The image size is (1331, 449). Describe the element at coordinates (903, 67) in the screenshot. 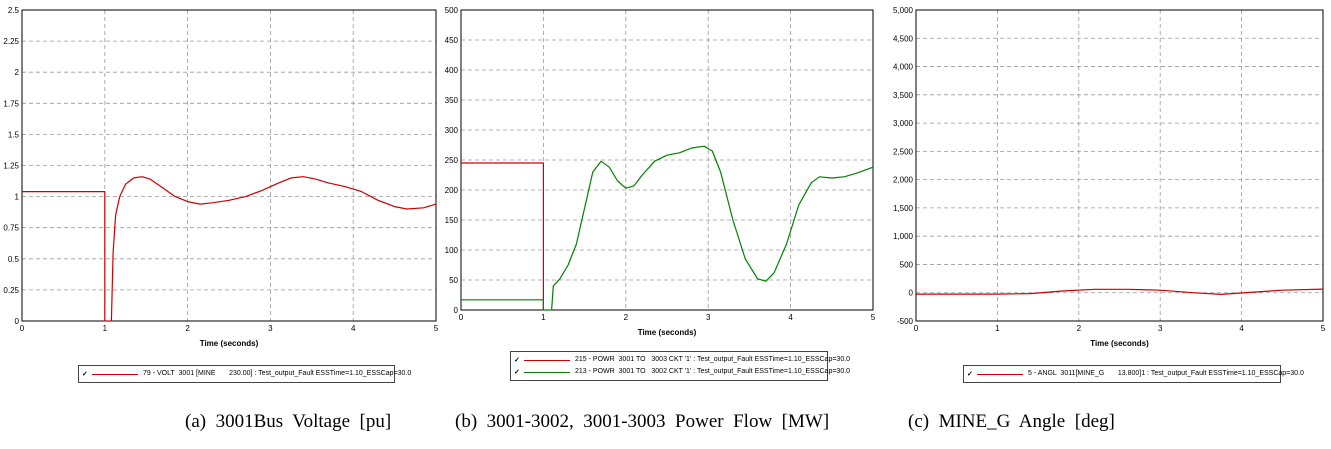

I see `y-tick-label: 4,000` at that location.